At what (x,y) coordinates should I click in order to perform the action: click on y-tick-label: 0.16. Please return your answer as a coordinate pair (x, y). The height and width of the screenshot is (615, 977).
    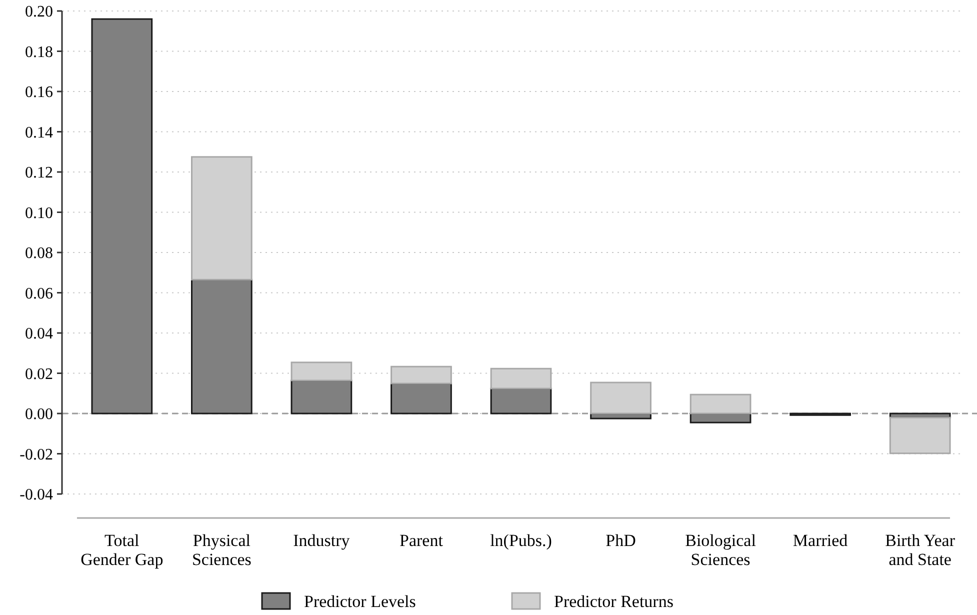
    Looking at the image, I should click on (39, 93).